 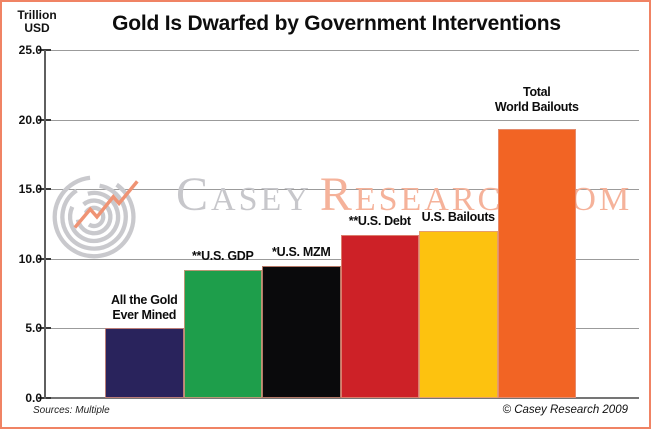 I want to click on x-axis-baseline, so click(x=342, y=398).